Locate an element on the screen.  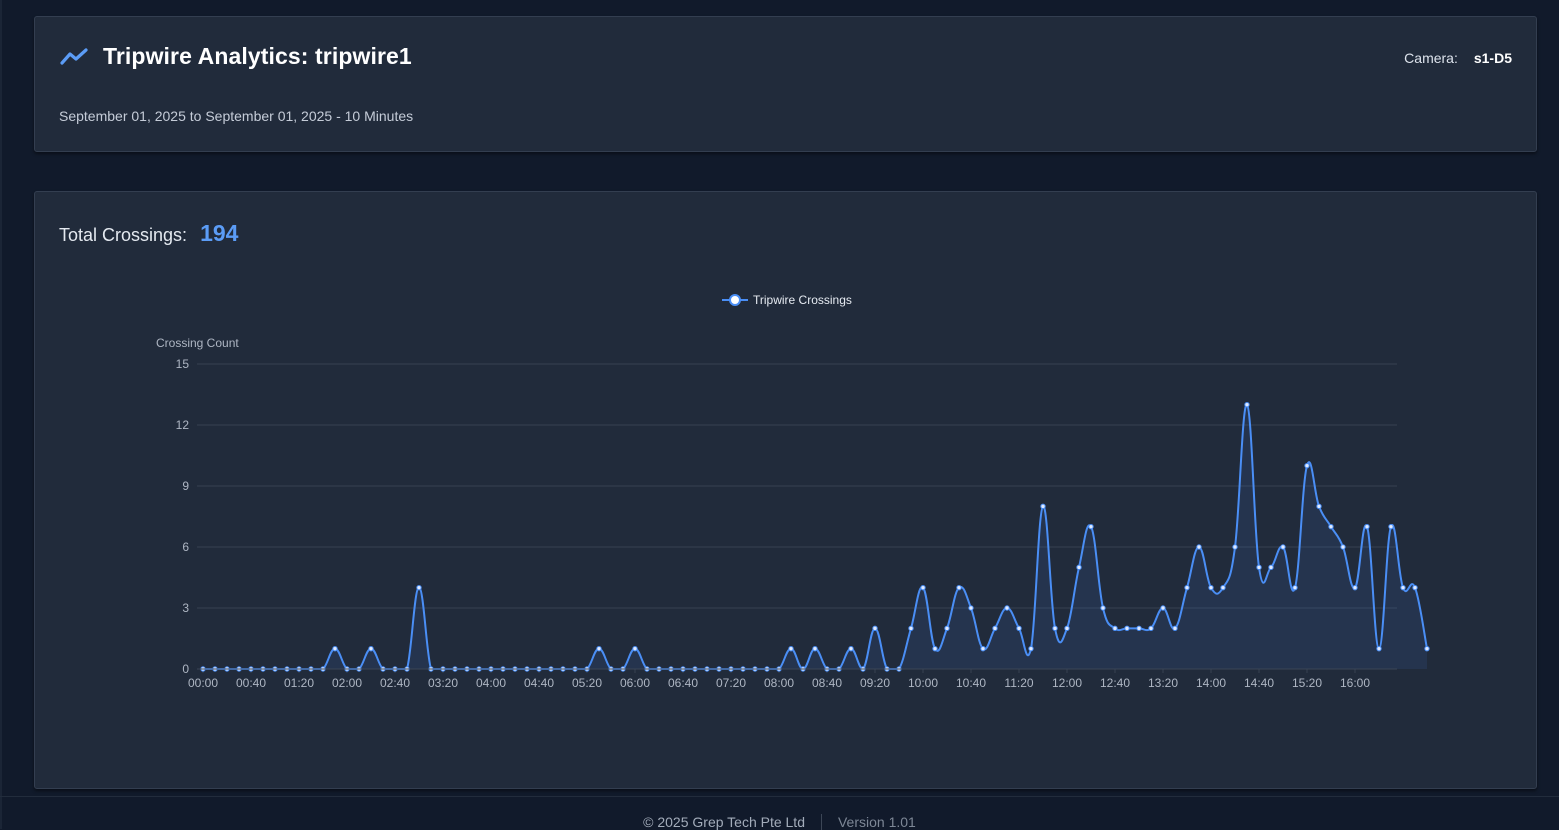
version: Version 1.01 is located at coordinates (876, 822).